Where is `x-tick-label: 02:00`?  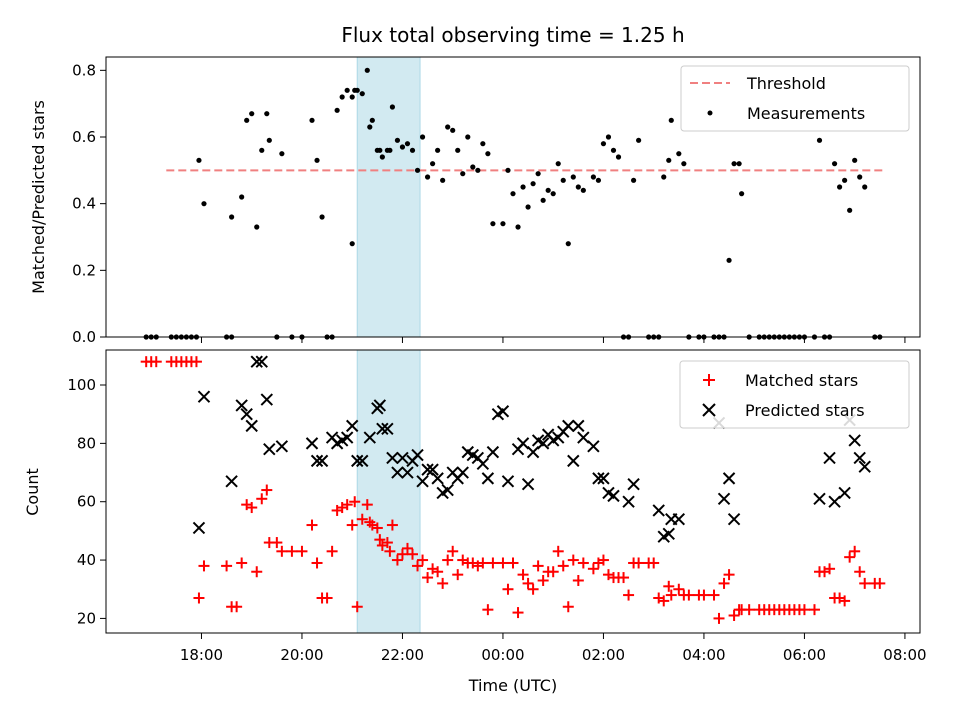 x-tick-label: 02:00 is located at coordinates (603, 655).